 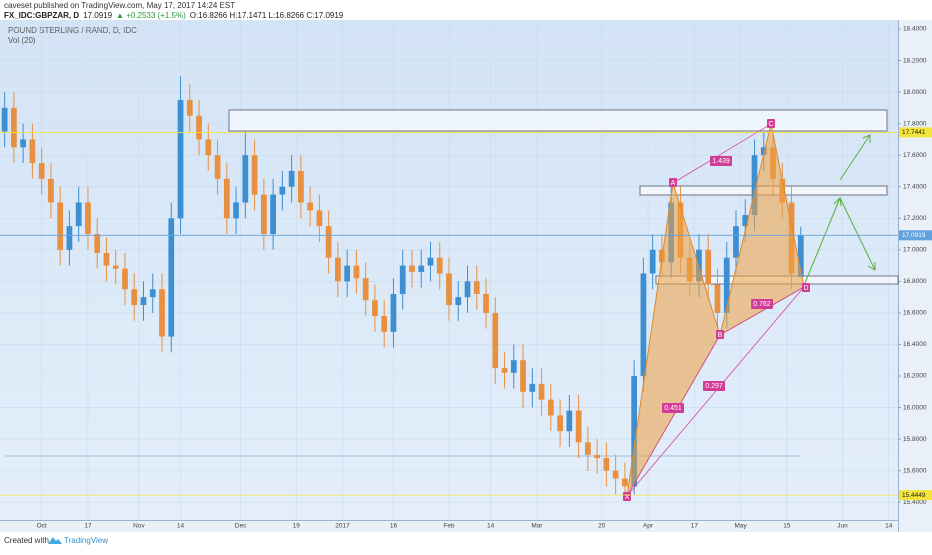 I want to click on y-tick-label: 17.2000, so click(x=915, y=218).